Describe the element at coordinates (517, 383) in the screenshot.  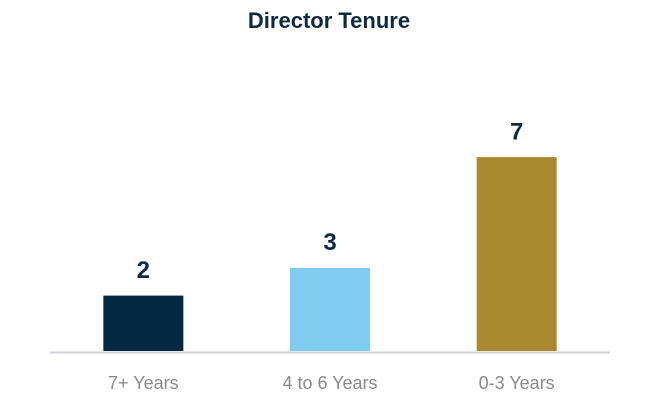
I see `x-tick-label: 0-3 Years` at that location.